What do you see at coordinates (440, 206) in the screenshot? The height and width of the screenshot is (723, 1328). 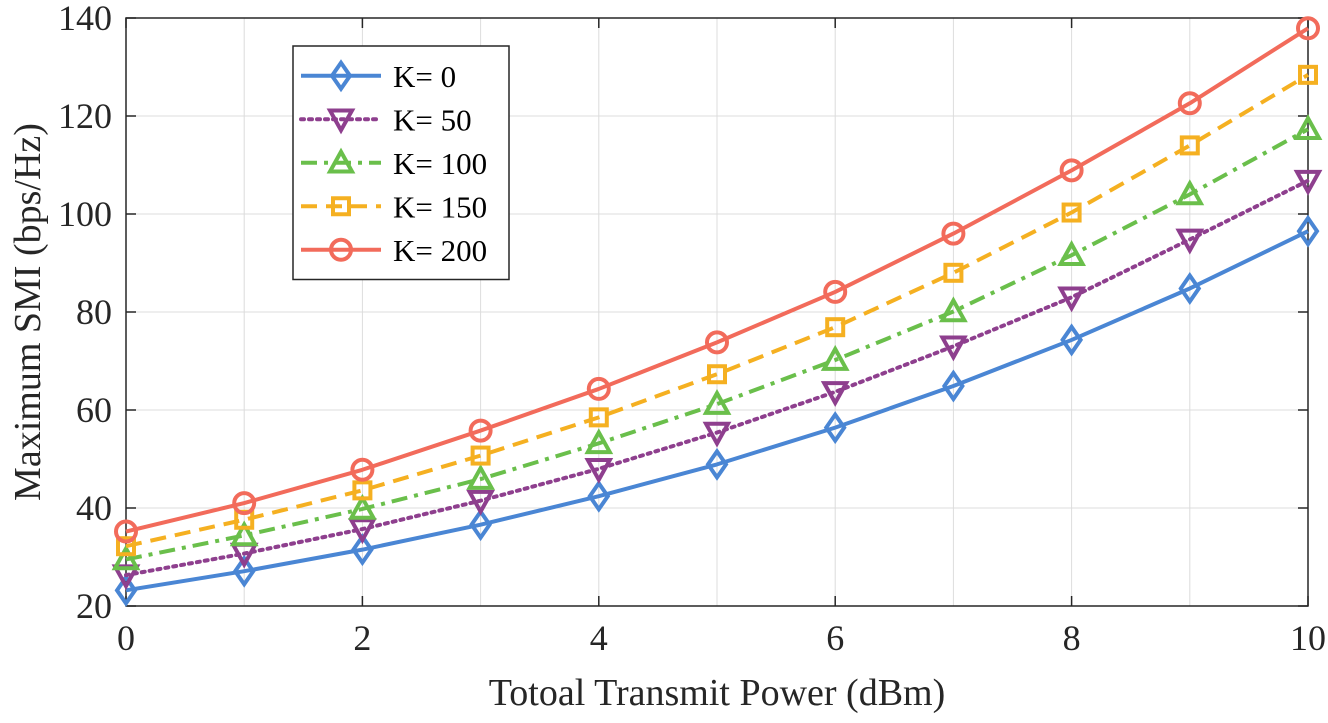 I see `legend-label: K= 150` at bounding box center [440, 206].